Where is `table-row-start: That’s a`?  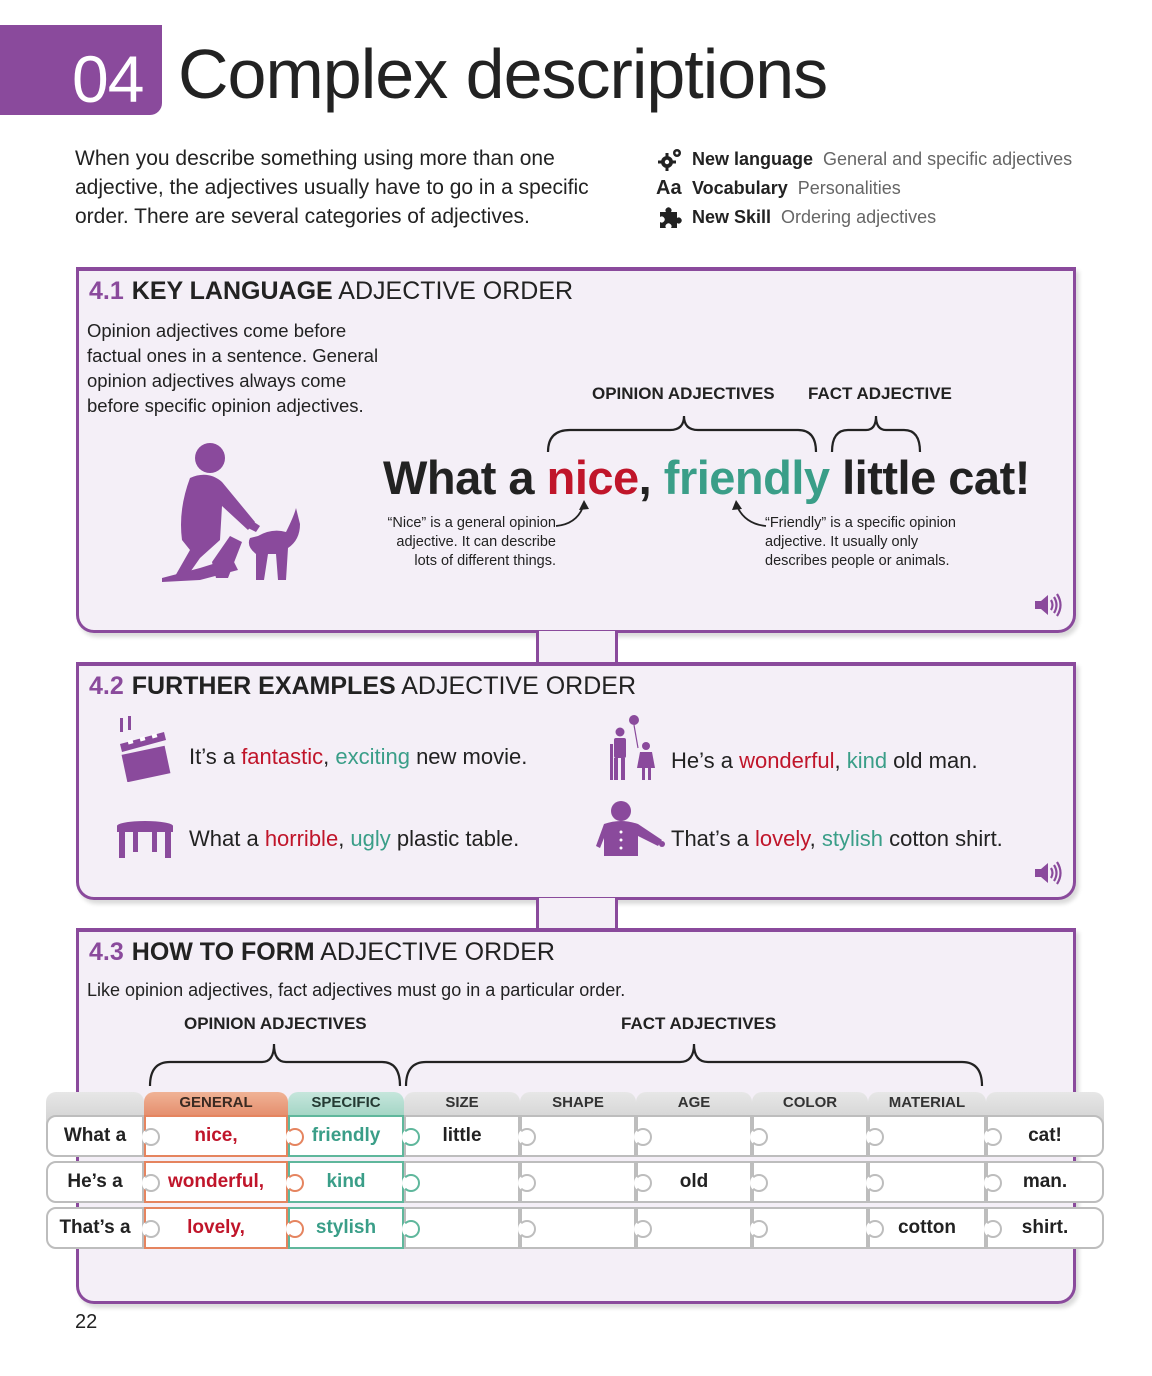 table-row-start: That’s a is located at coordinates (95, 1228).